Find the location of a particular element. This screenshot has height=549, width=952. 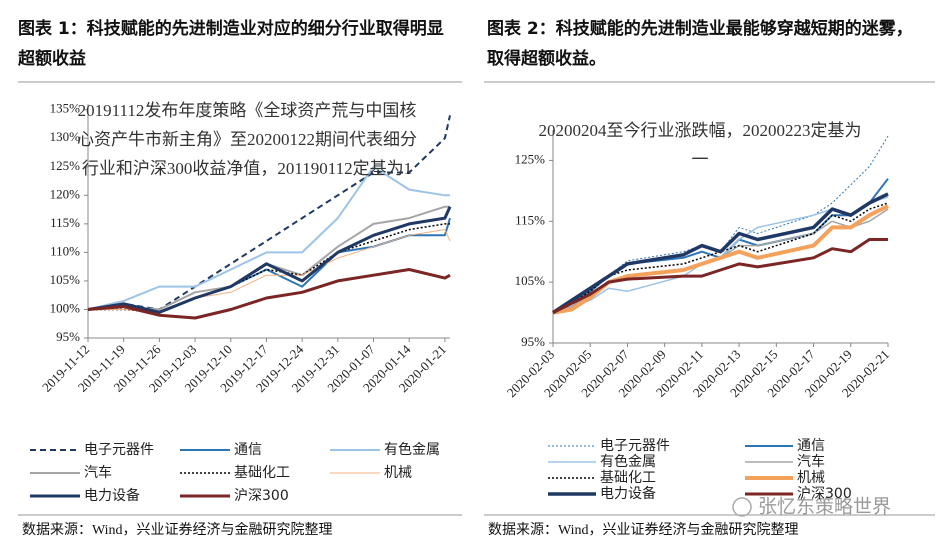

y-tick-label: 100% is located at coordinates (65, 307).